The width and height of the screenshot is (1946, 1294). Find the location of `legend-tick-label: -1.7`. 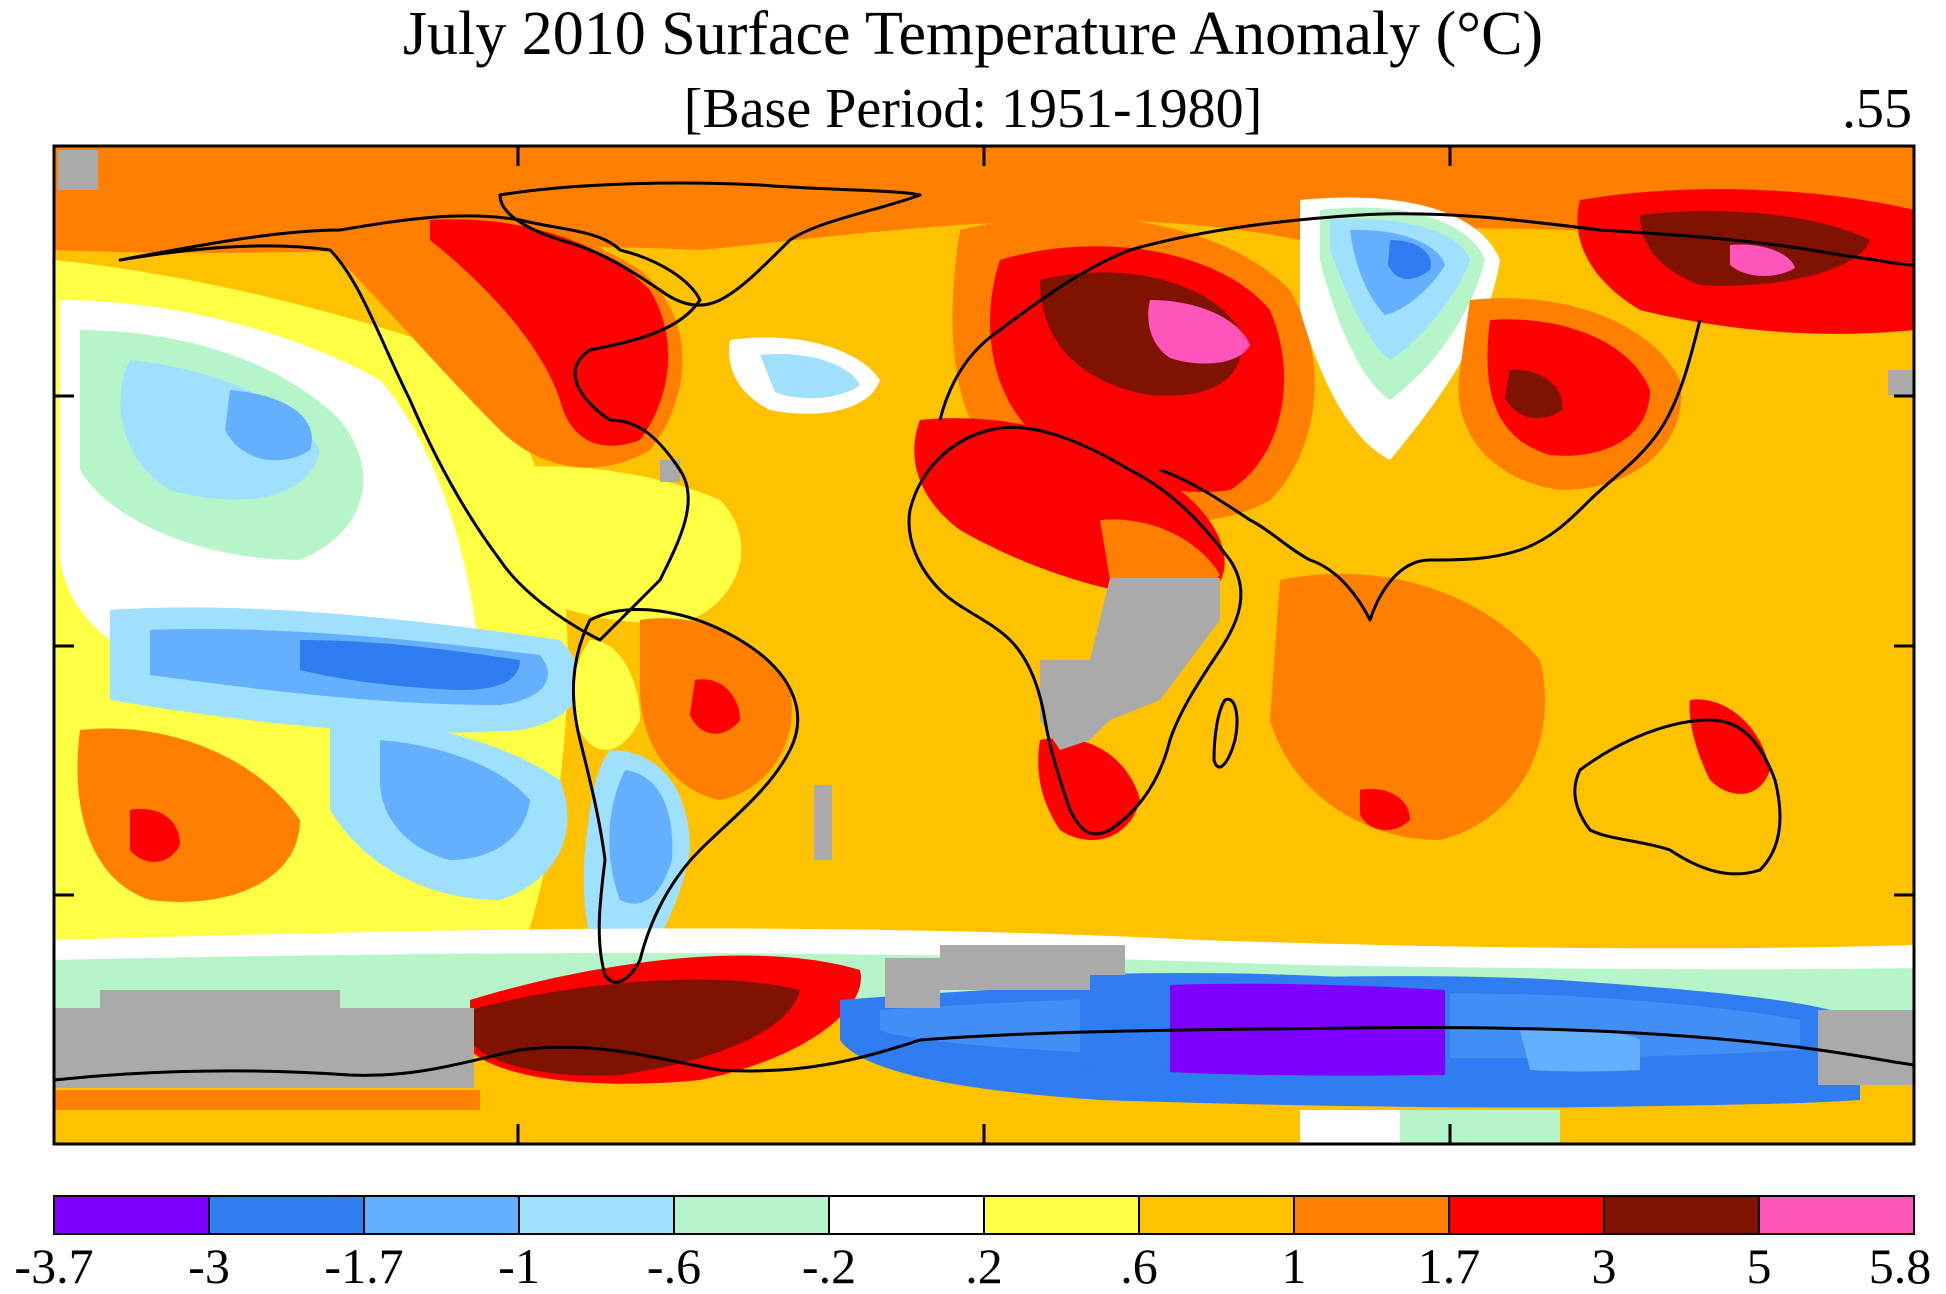

legend-tick-label: -1.7 is located at coordinates (364, 1266).